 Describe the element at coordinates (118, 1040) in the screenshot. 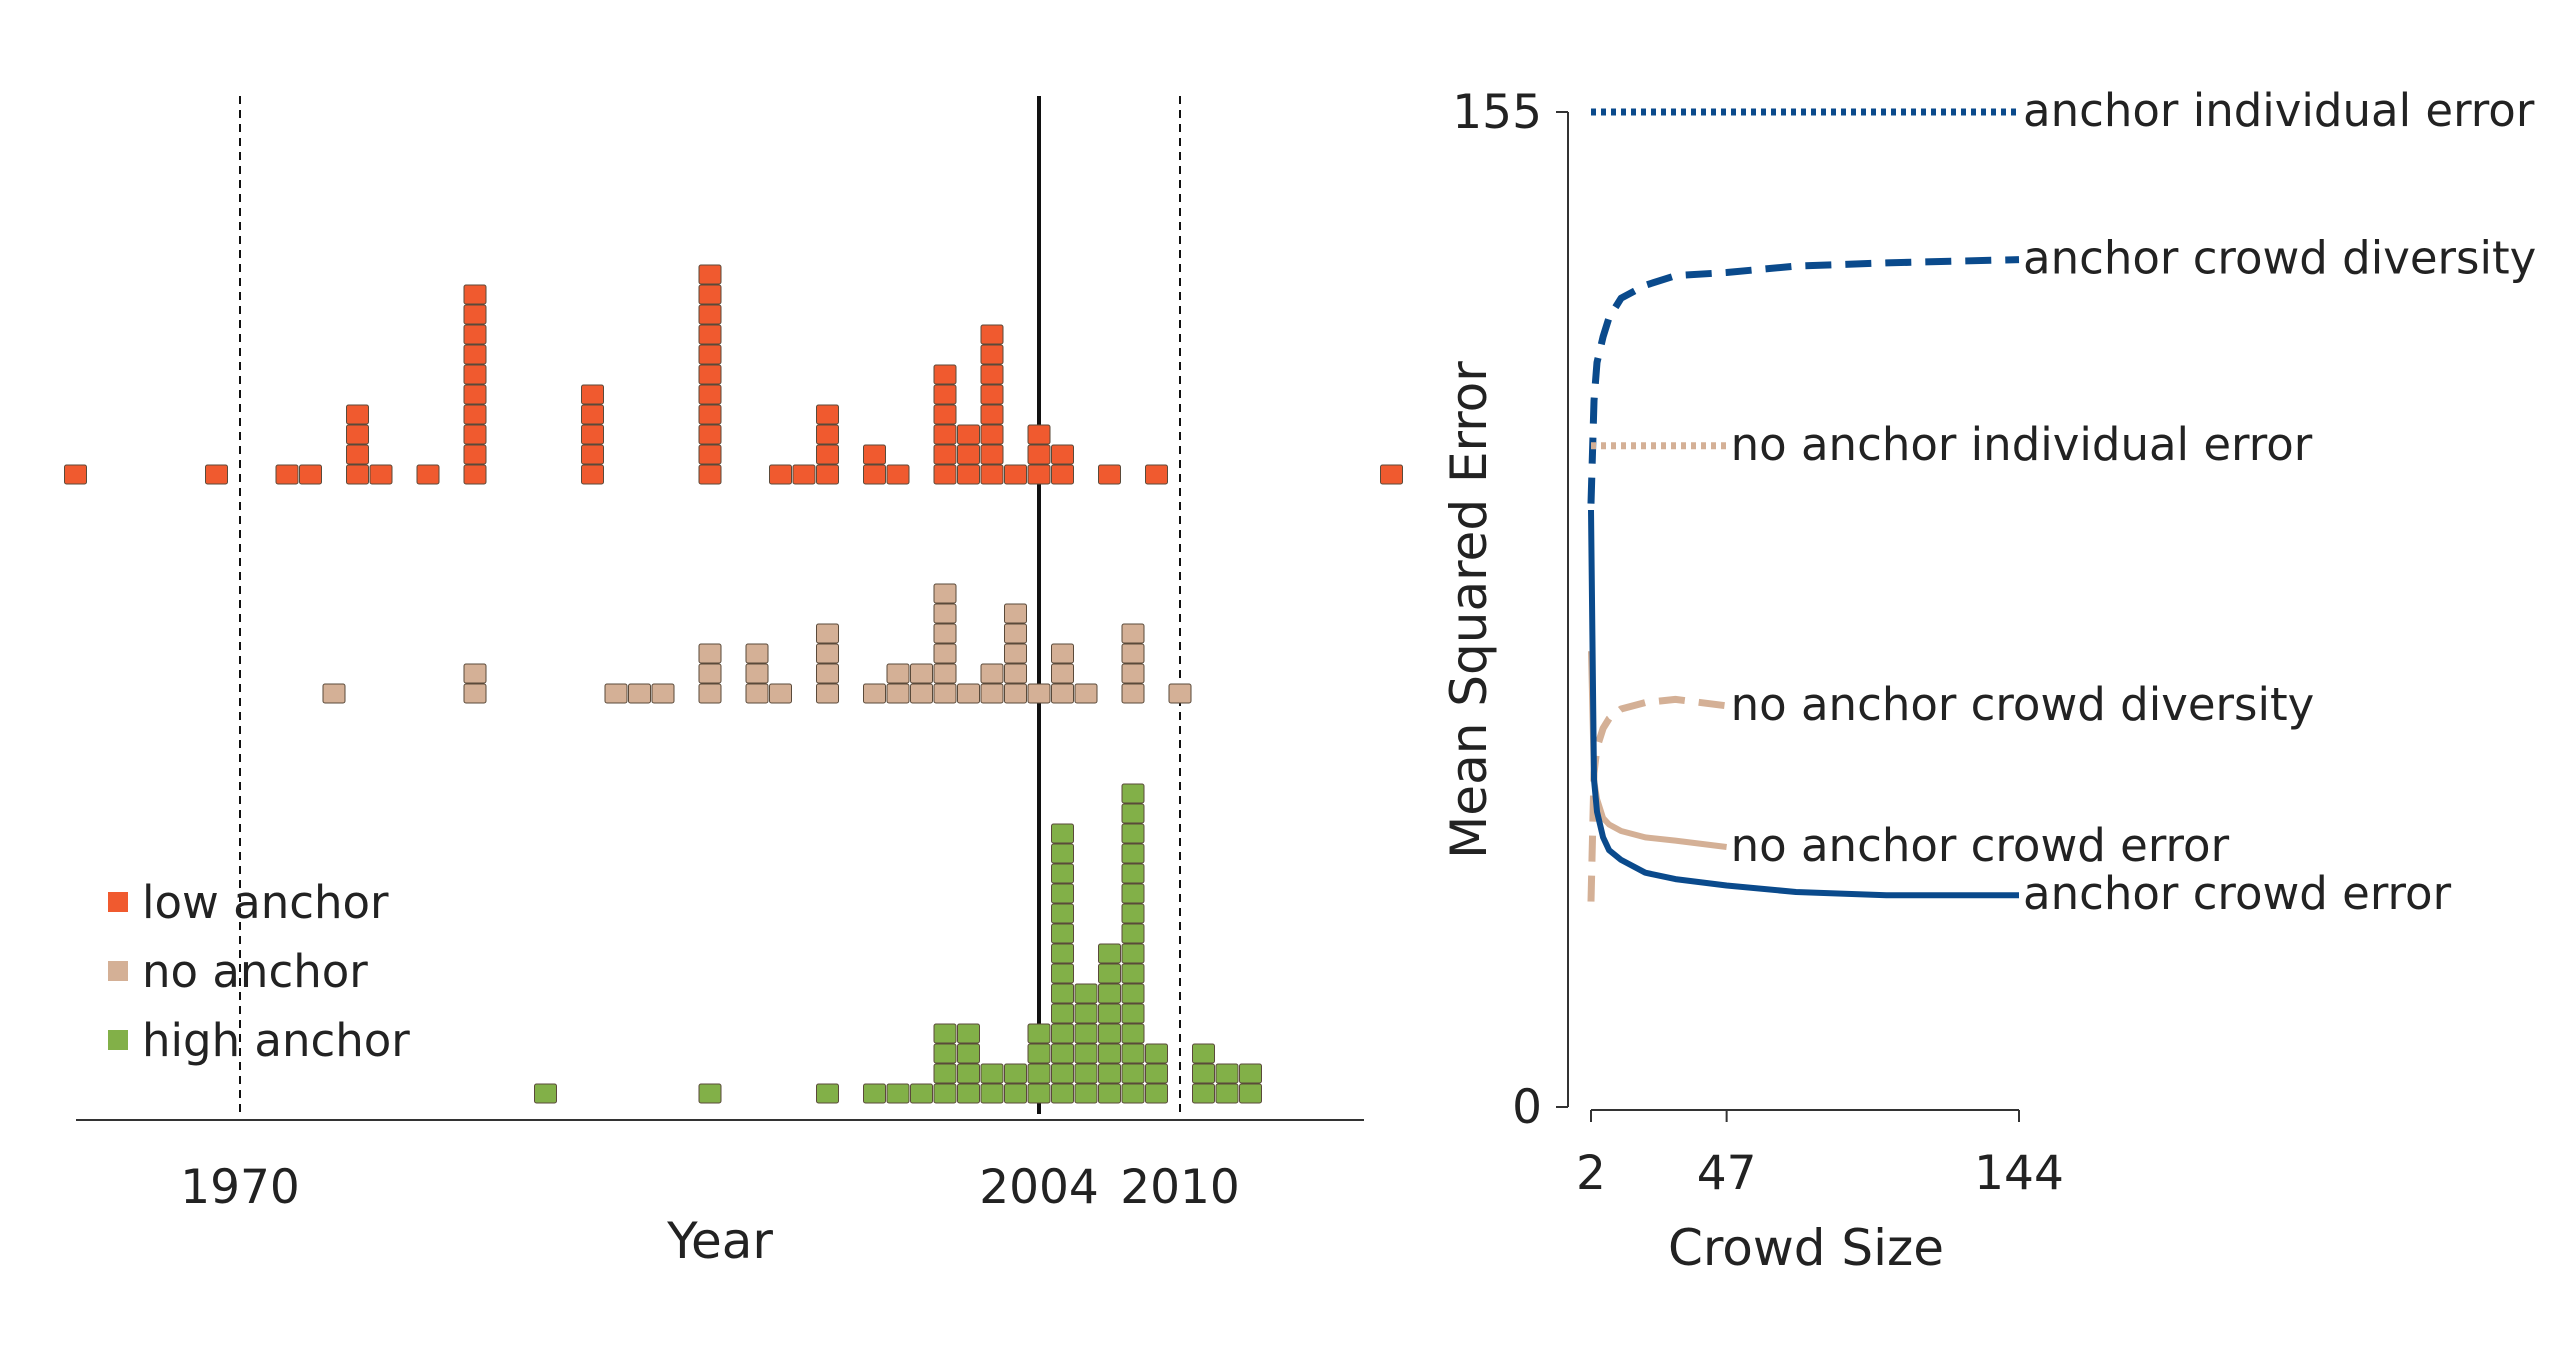

I see `legend-swatch-high-anchor` at that location.